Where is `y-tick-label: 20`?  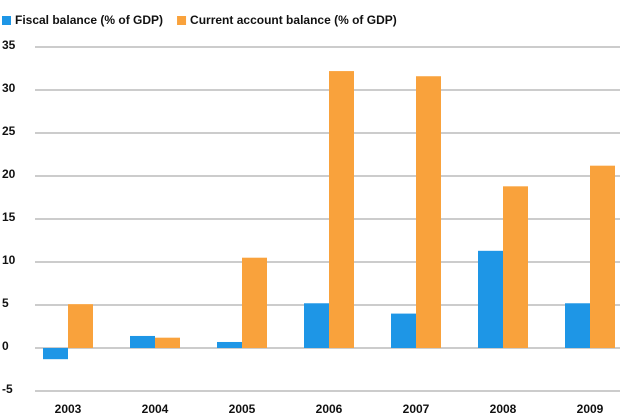 y-tick-label: 20 is located at coordinates (9, 174).